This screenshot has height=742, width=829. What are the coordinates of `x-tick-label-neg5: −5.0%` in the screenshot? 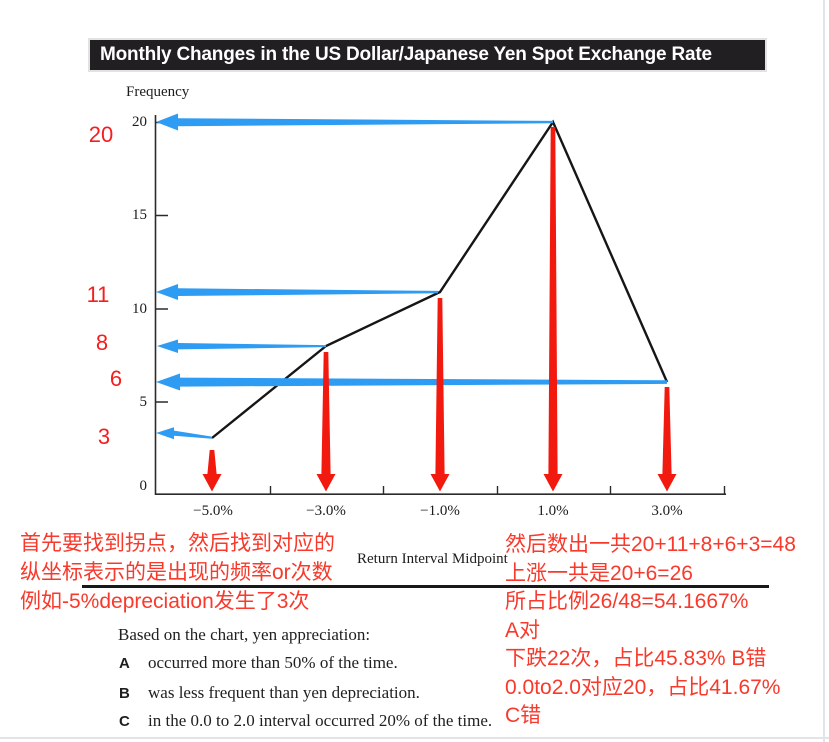 It's located at (213, 511).